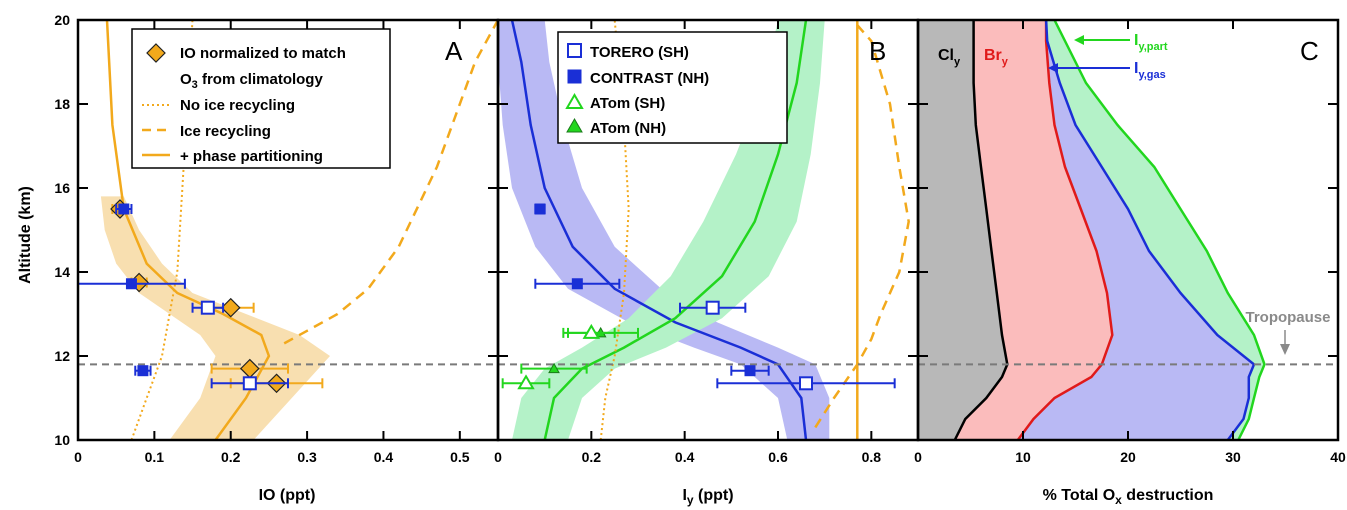  What do you see at coordinates (1053, 68) in the screenshot?
I see `iy-gas-arrowhead` at bounding box center [1053, 68].